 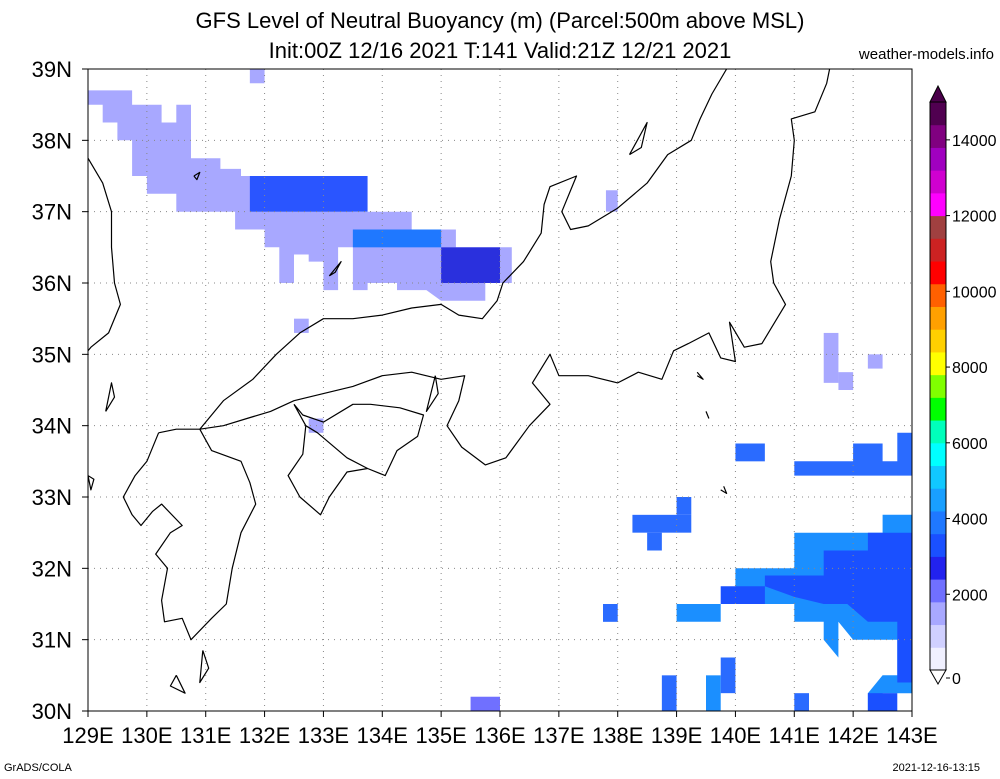 What do you see at coordinates (301, 325) in the screenshot?
I see `field-cell-oki` at bounding box center [301, 325].